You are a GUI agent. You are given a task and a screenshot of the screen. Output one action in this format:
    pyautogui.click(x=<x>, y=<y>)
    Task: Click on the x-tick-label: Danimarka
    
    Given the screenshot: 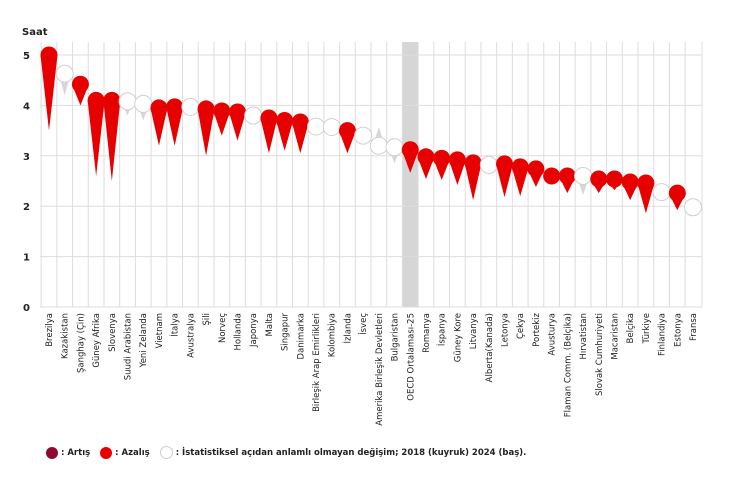 What is the action you would take?
    pyautogui.click(x=301, y=336)
    